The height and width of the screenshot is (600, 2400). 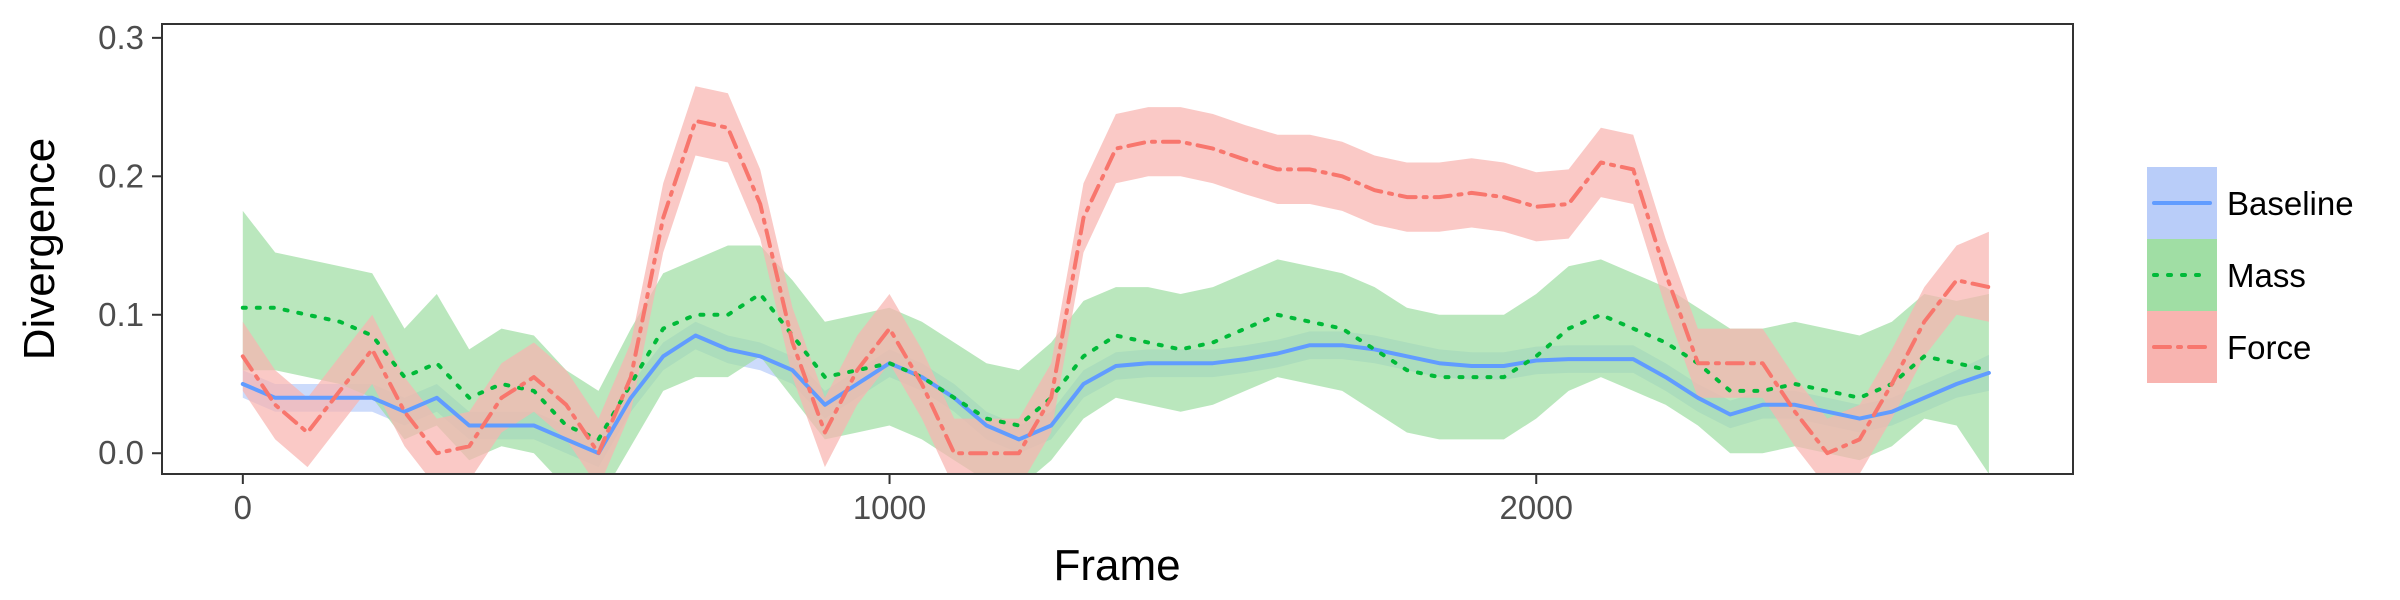 What do you see at coordinates (2290, 203) in the screenshot?
I see `legend-label-baseline: Baseline` at bounding box center [2290, 203].